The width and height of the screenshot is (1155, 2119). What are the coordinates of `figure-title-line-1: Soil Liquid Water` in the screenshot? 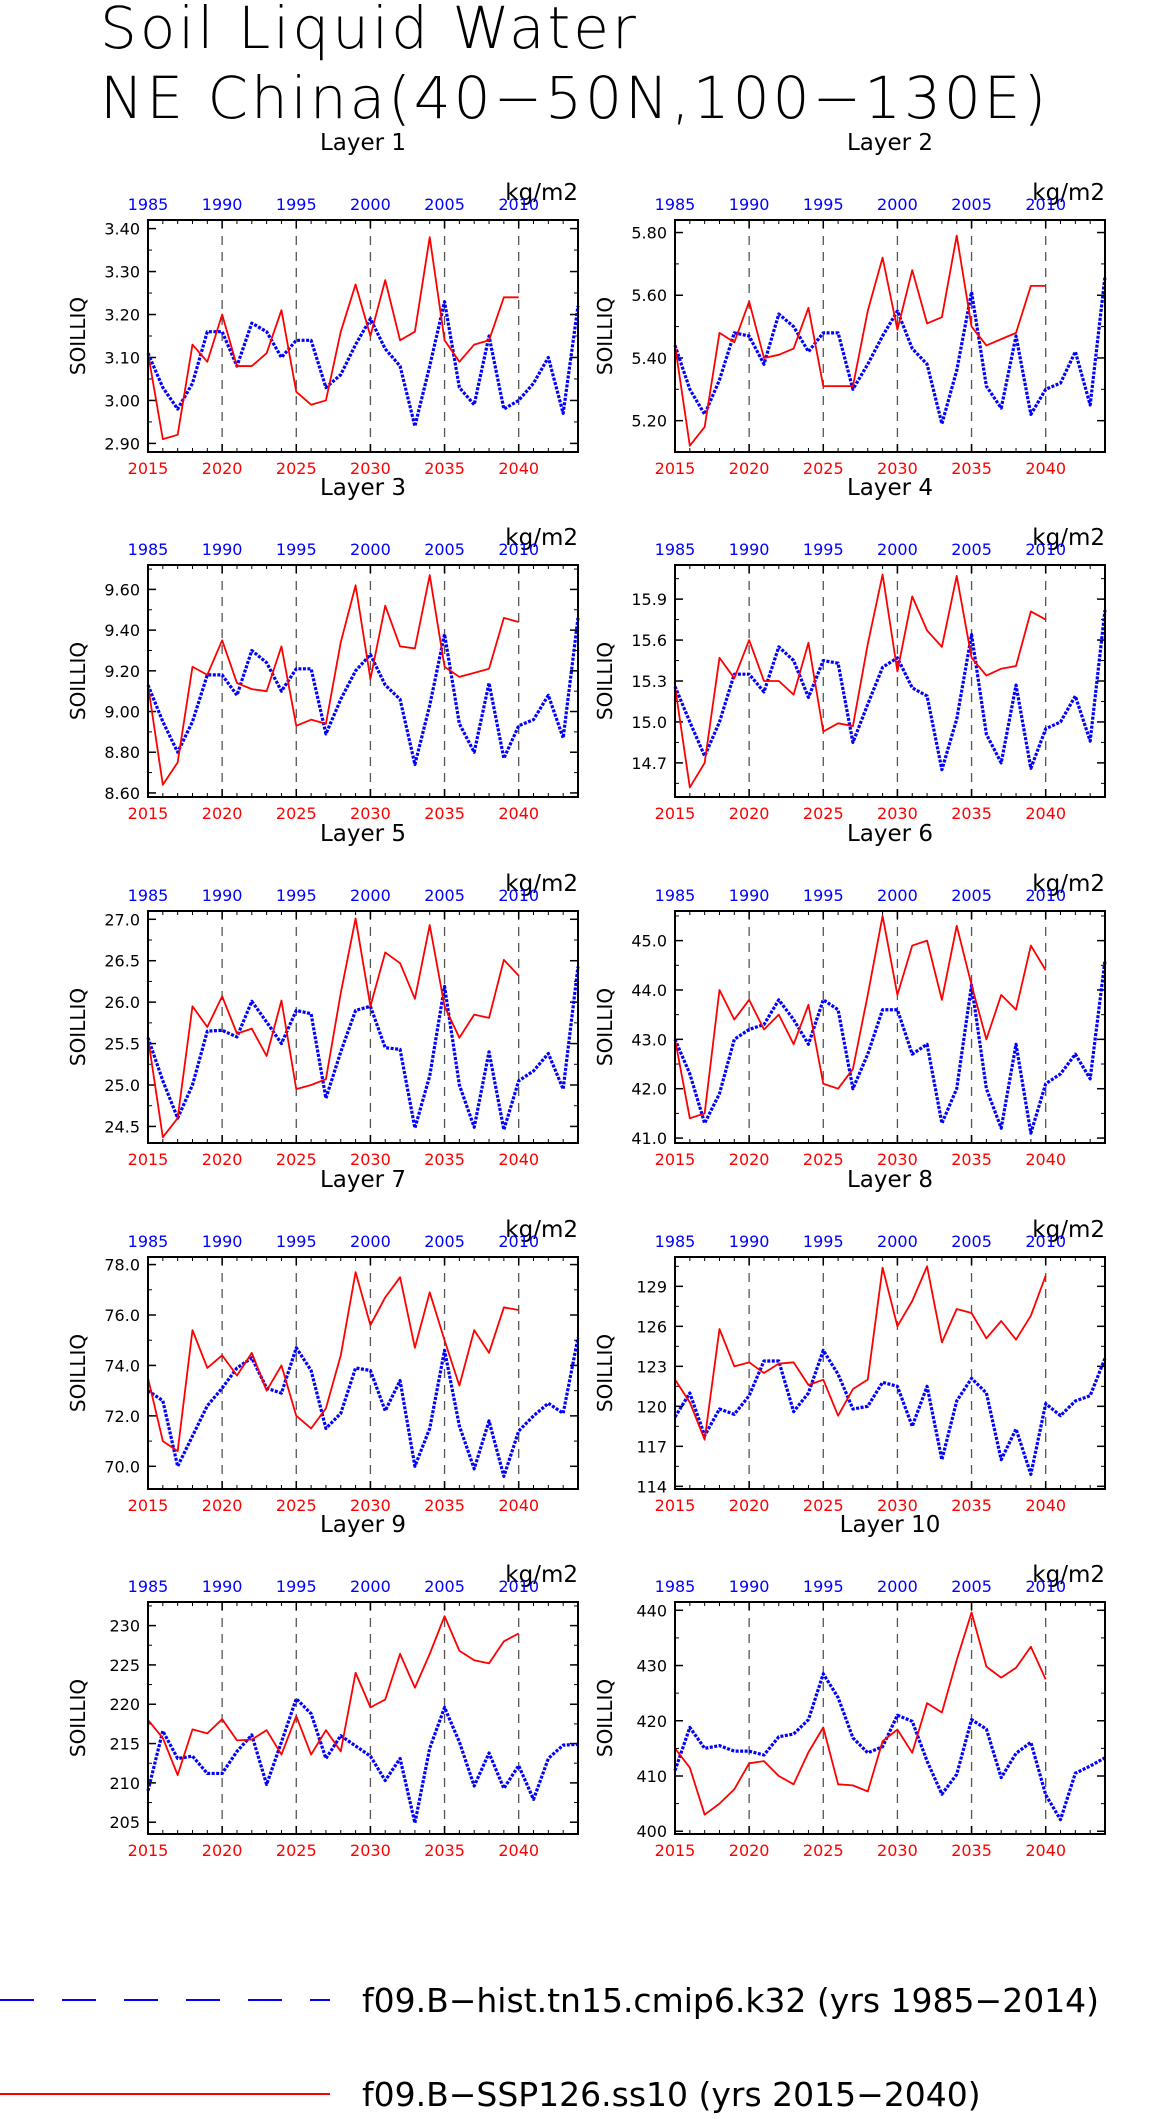 It's located at (369, 31).